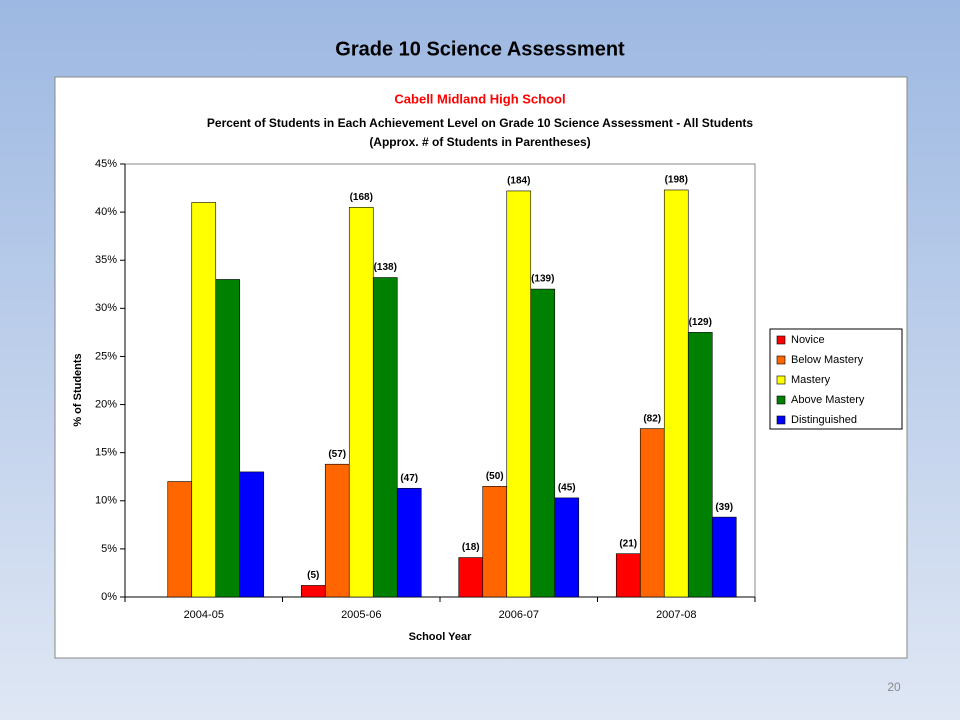 The image size is (960, 720). Describe the element at coordinates (808, 340) in the screenshot. I see `legend-label: Novice` at that location.